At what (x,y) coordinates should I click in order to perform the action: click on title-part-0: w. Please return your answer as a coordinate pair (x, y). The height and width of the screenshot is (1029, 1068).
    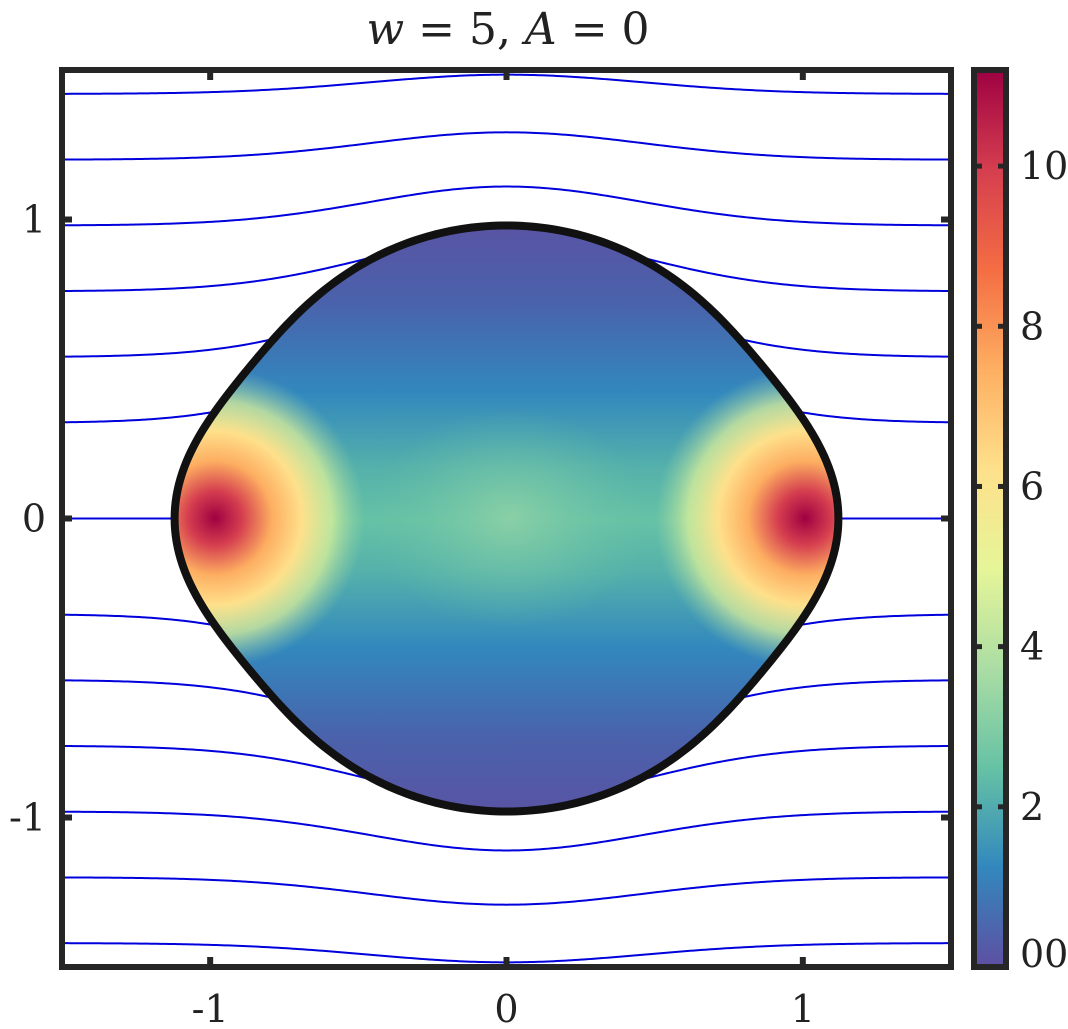
    Looking at the image, I should click on (385, 29).